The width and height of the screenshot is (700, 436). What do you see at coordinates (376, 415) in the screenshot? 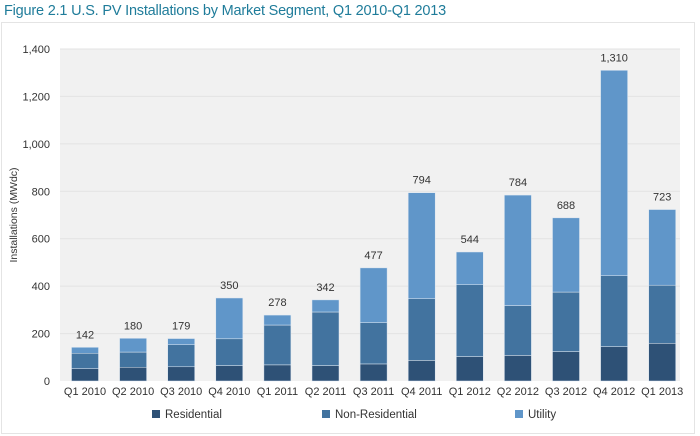
I see `legend-label: Non-Residential` at bounding box center [376, 415].